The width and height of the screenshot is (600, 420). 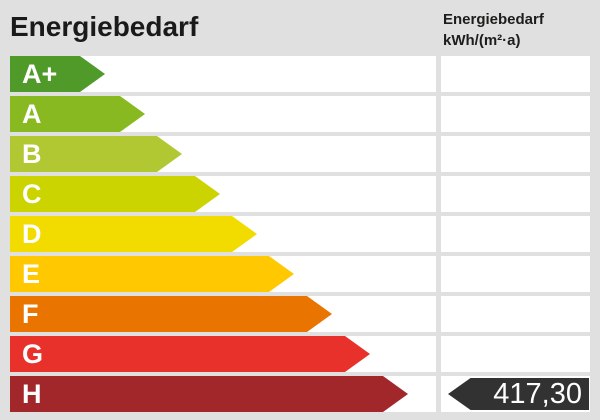 I want to click on class-arrow-c: C, so click(x=115, y=194).